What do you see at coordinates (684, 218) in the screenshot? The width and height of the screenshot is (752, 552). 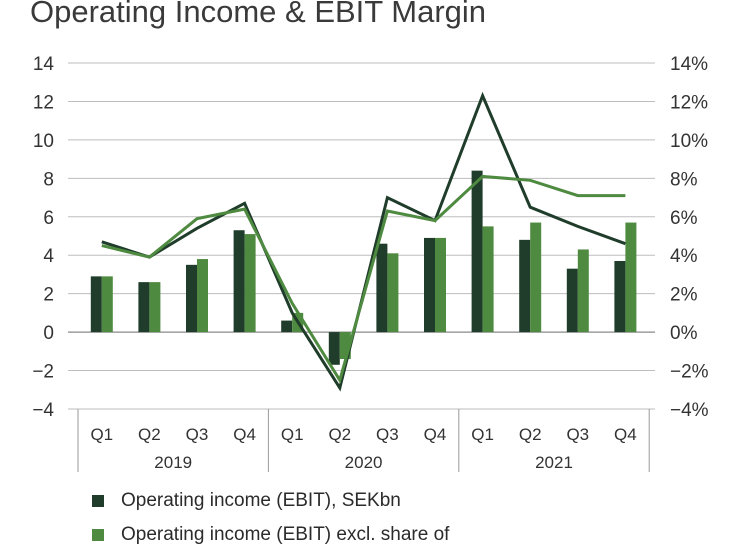 I see `y-right-tick-label: 6%` at bounding box center [684, 218].